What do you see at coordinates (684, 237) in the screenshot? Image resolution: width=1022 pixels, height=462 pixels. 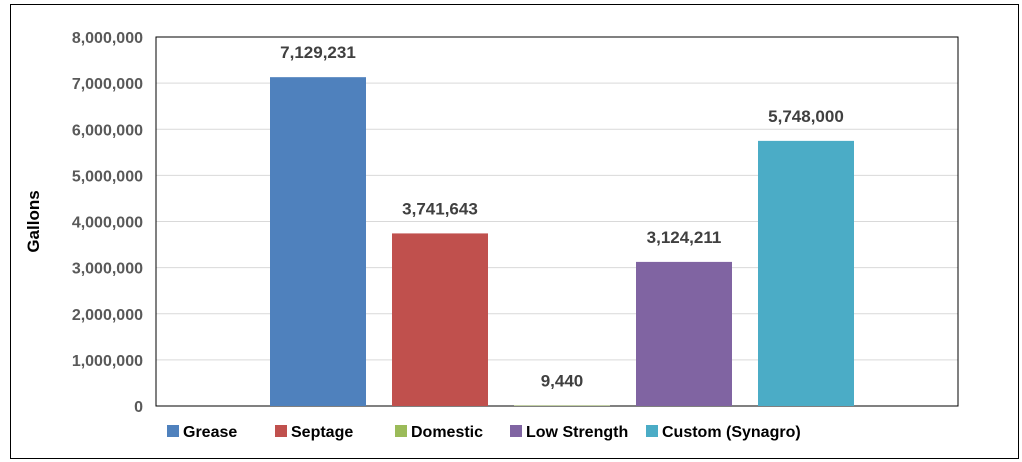 I see `data-label: 3,124,211` at bounding box center [684, 237].